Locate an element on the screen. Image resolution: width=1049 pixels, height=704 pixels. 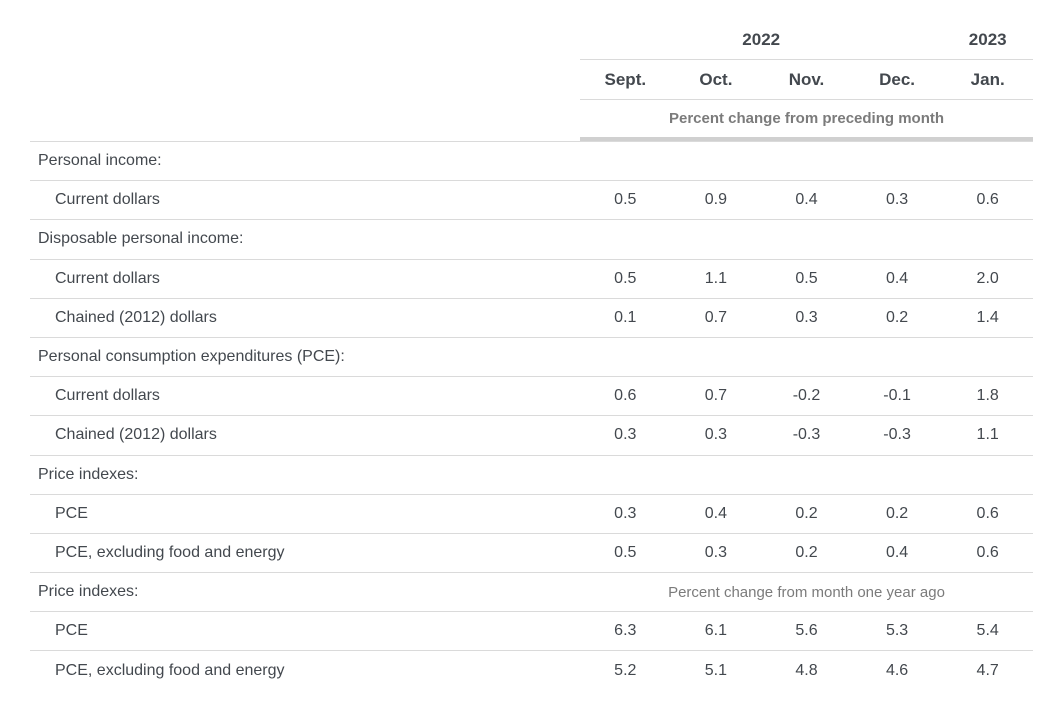
month-header-oct: Oct. is located at coordinates (716, 79).